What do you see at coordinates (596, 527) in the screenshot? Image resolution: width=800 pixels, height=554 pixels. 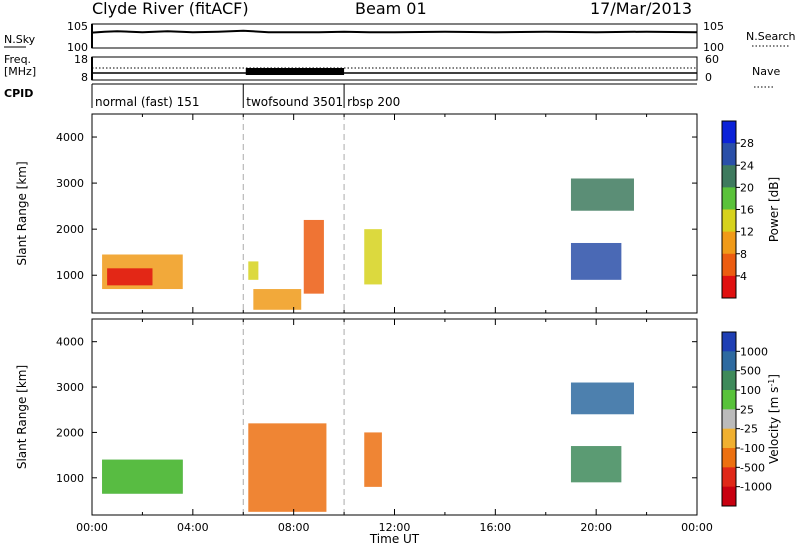 I see `velocity-xtick-label: 20:00` at bounding box center [596, 527].